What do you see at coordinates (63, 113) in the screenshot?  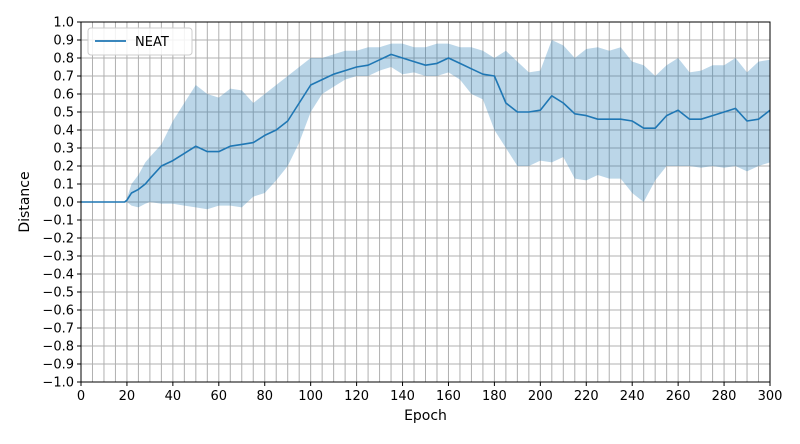 I see `y-tick-label: 0.5` at bounding box center [63, 113].